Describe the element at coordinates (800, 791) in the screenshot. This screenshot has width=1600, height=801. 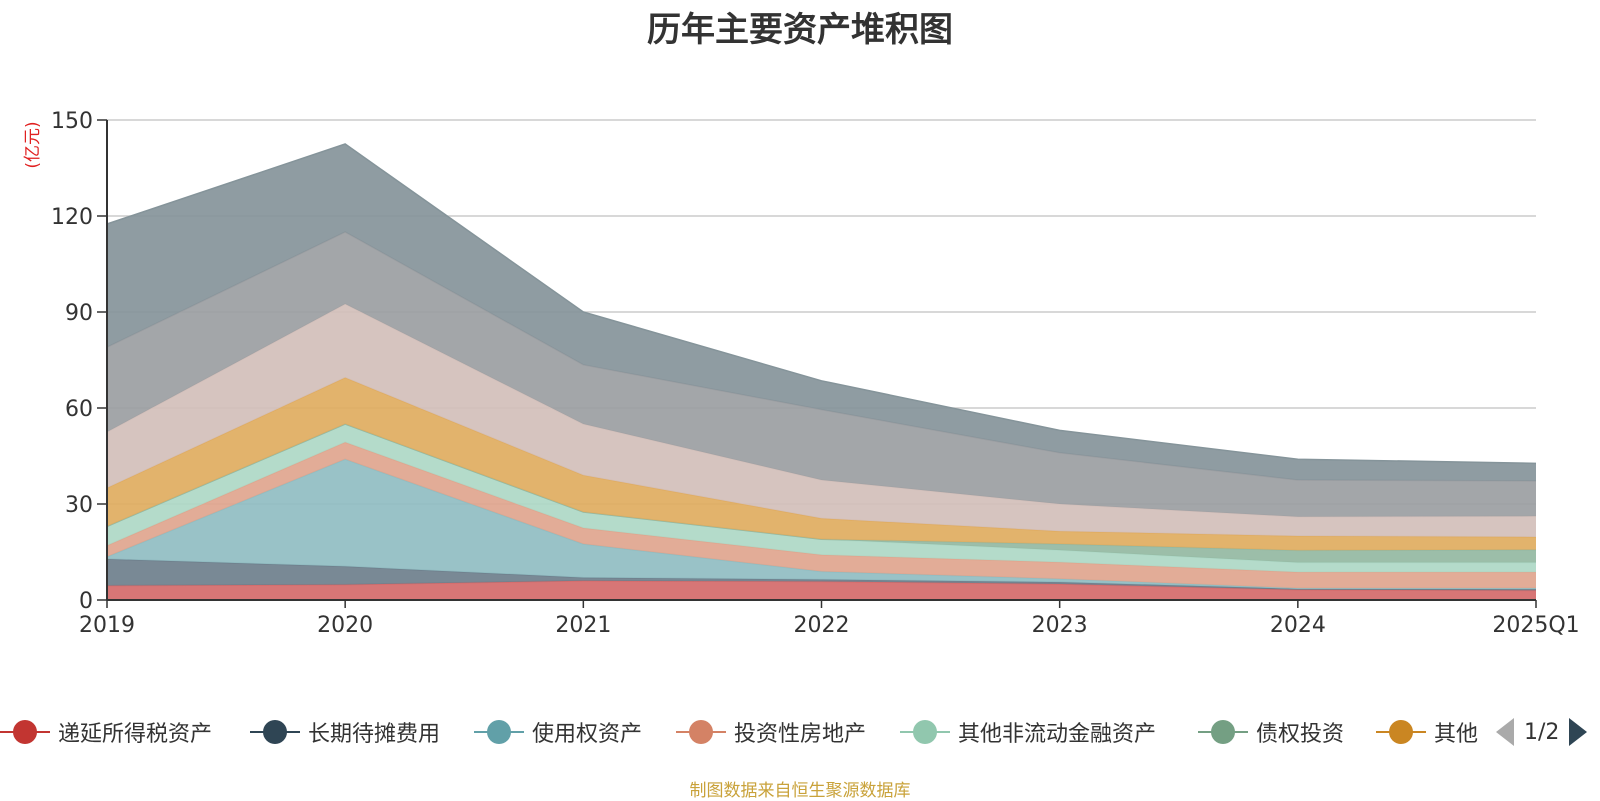
I see `source-note: 制图数据来自恒生聚源数据库` at that location.